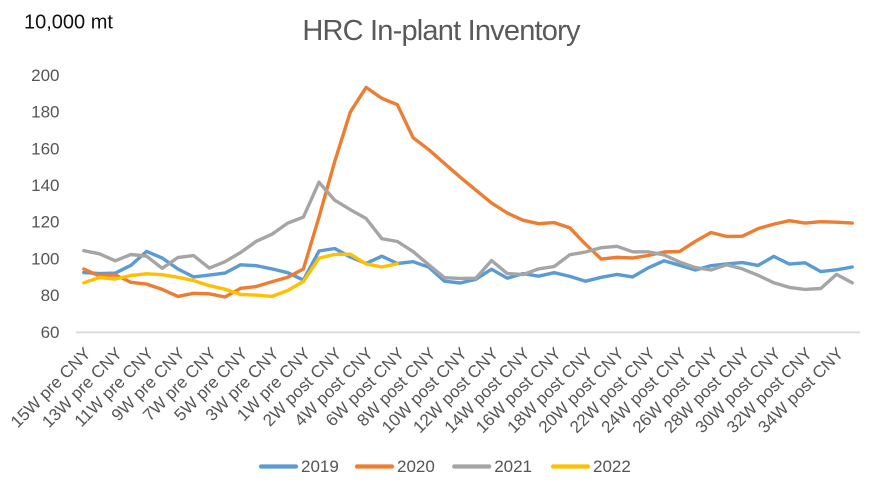 Image resolution: width=873 pixels, height=489 pixels. What do you see at coordinates (50, 295) in the screenshot?
I see `svg-text: 80` at bounding box center [50, 295].